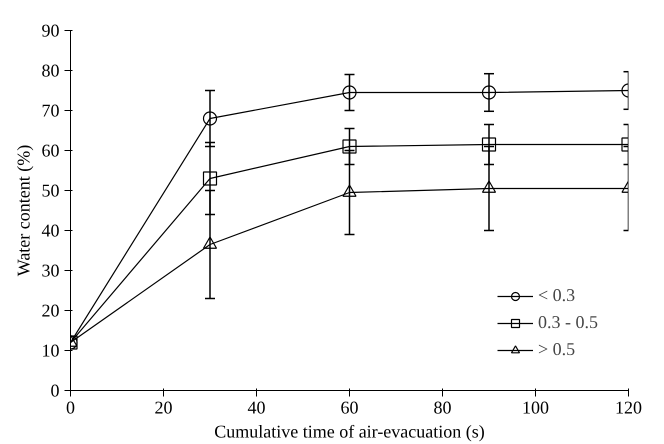  I want to click on y-tick-label: 60, so click(51, 150).